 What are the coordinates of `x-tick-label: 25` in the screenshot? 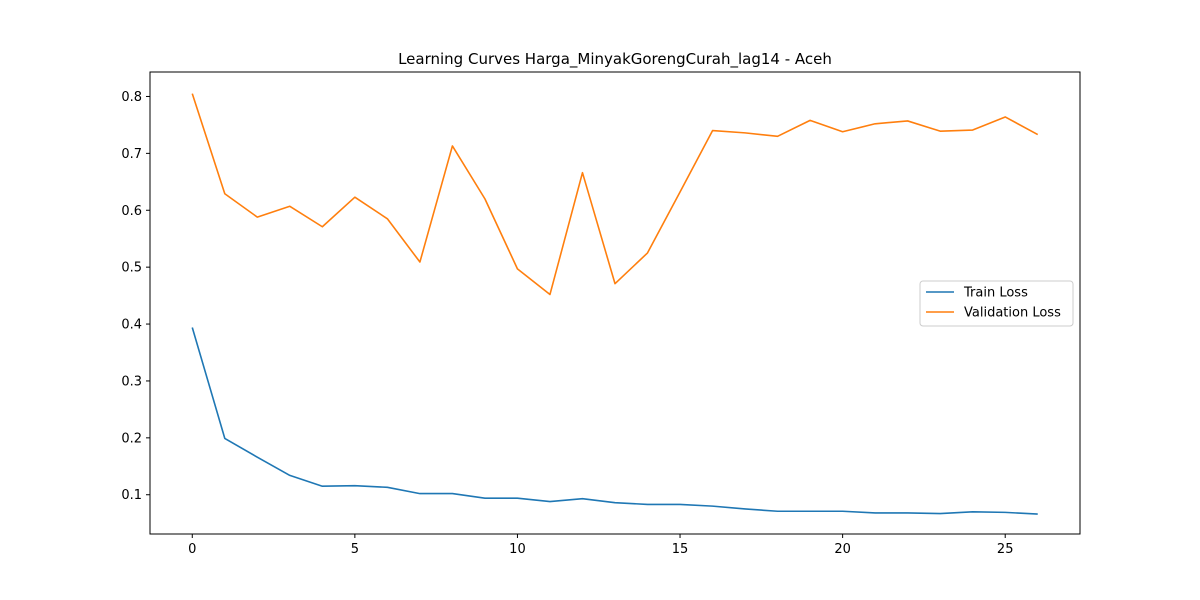 It's located at (1005, 549).